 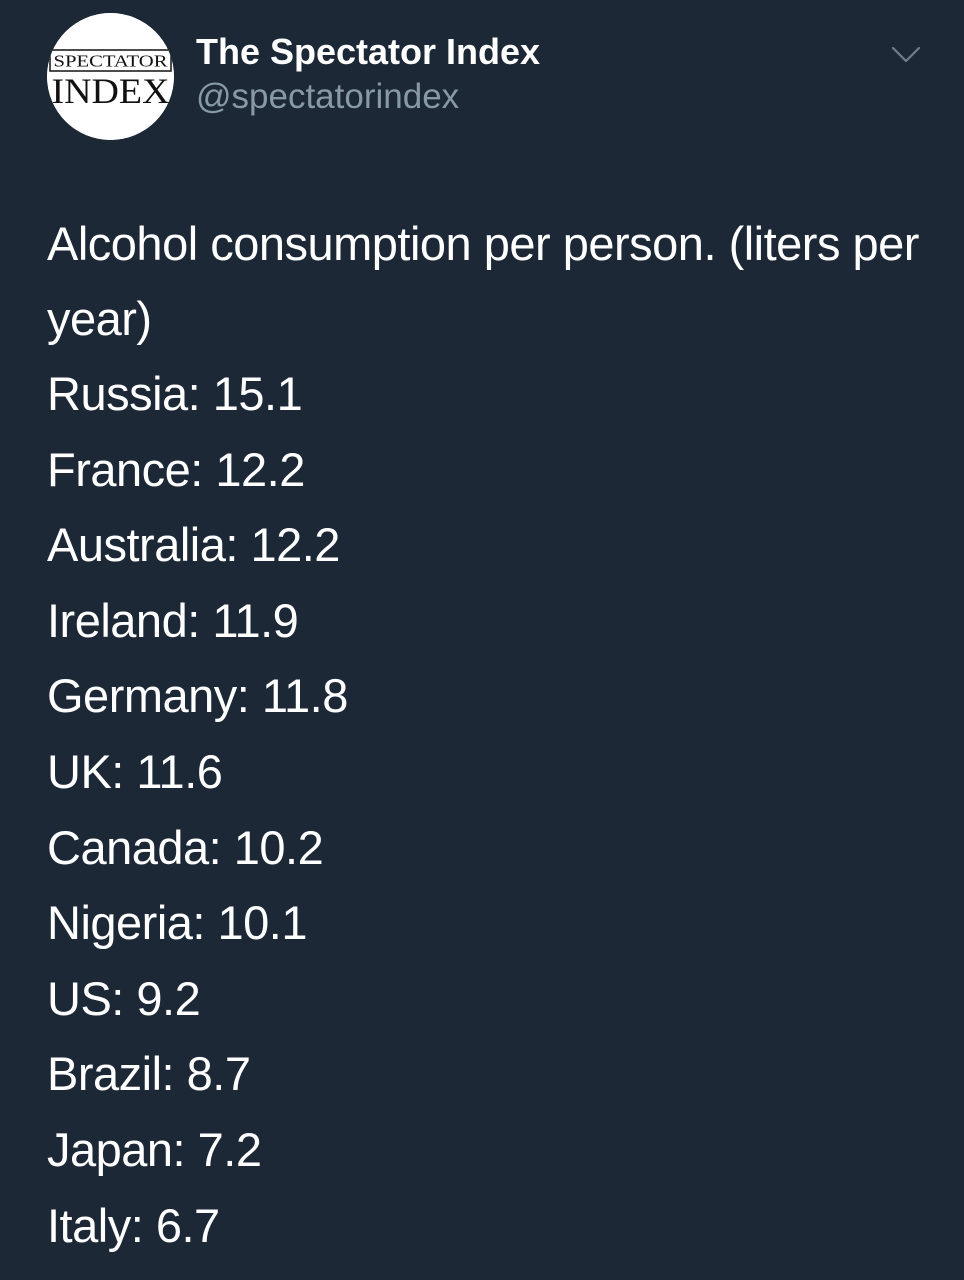 I want to click on author-display-name: The Spectator Index, so click(x=368, y=51).